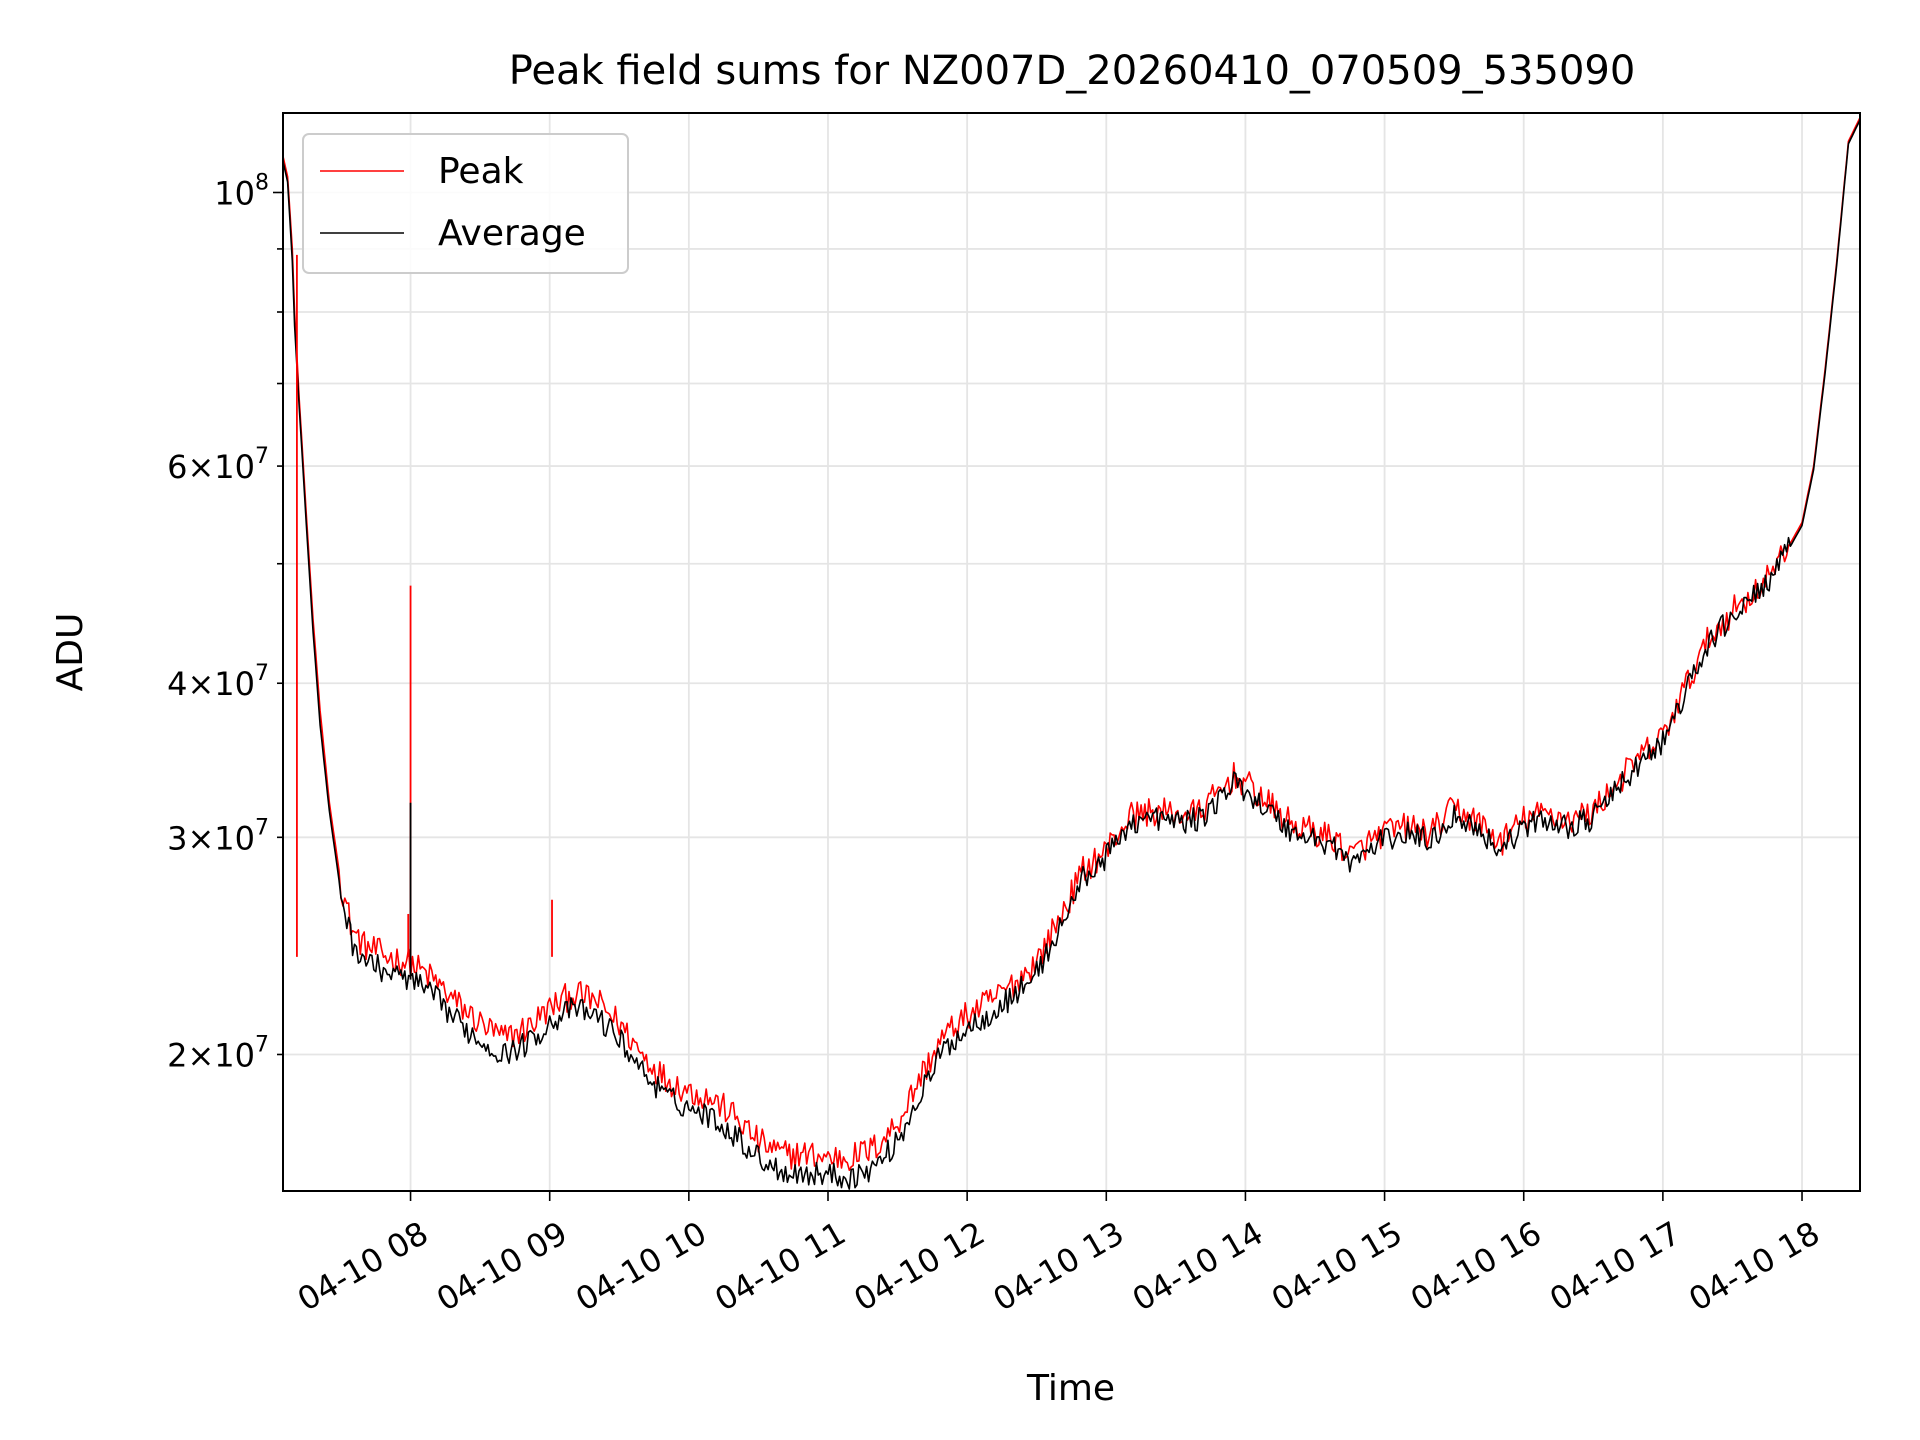 This screenshot has height=1440, width=1920. Describe the element at coordinates (1337, 1266) in the screenshot. I see `x-tick-label: 04-10 15` at that location.